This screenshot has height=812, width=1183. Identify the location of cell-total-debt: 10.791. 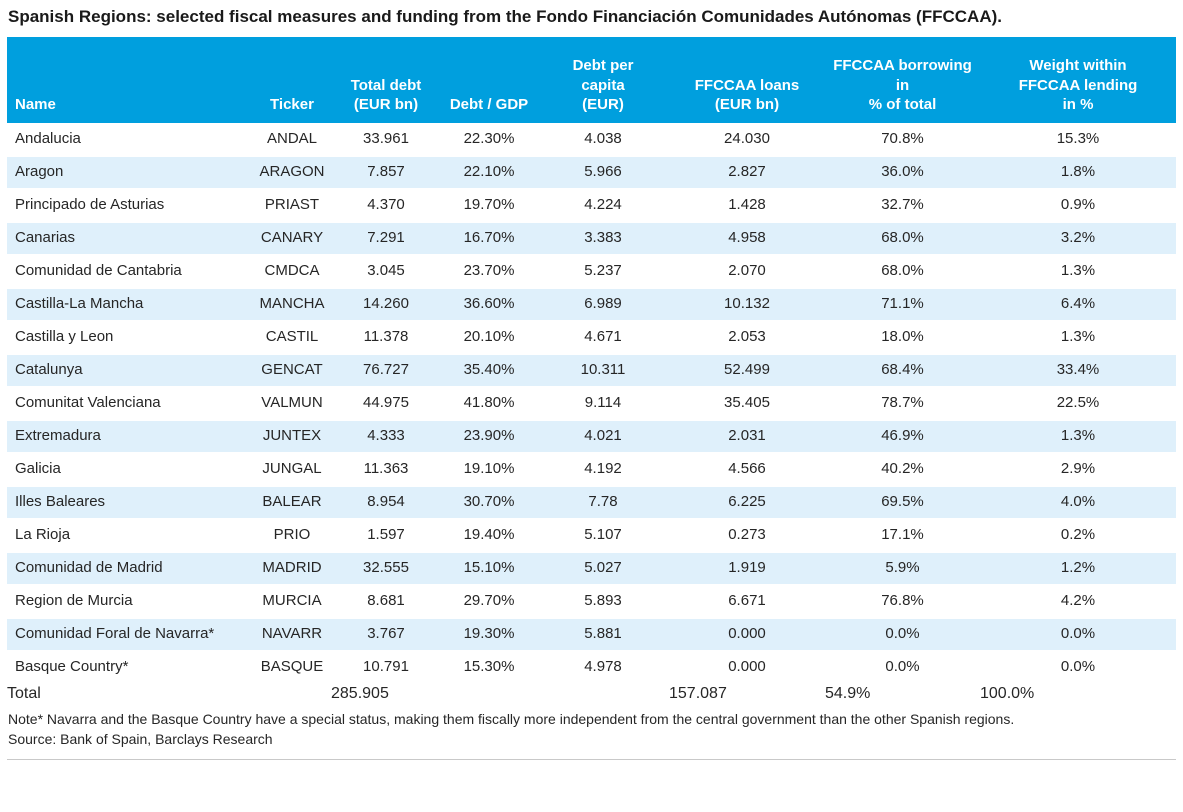
(386, 668).